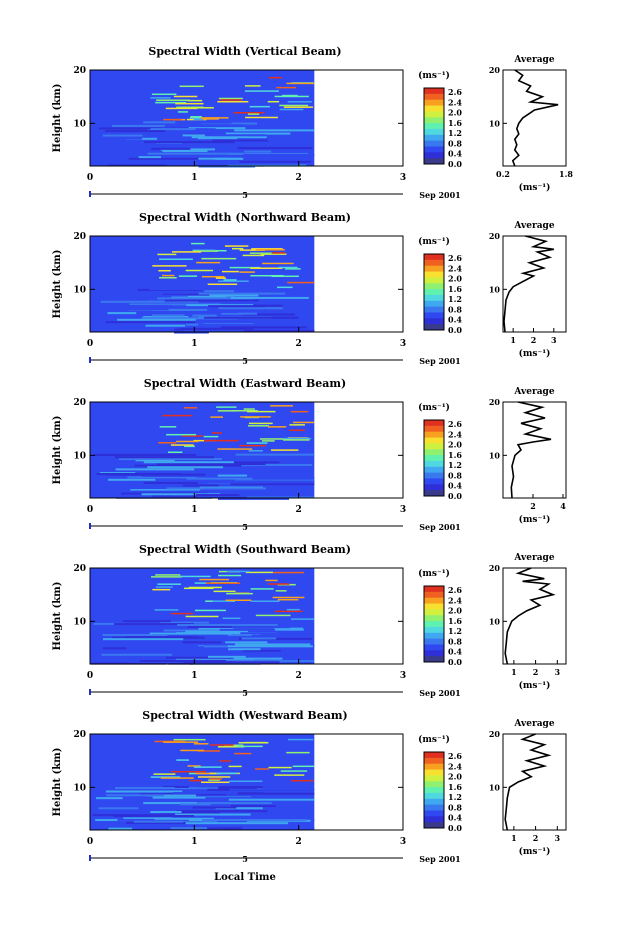 This screenshot has width=619, height=929. I want to click on average-title: Average, so click(533, 392).